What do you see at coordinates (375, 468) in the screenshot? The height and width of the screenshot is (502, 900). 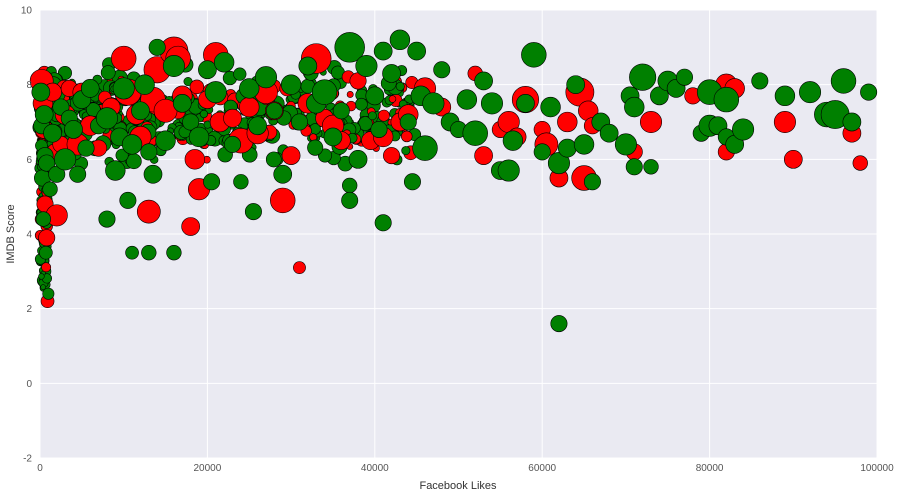 I see `x-tick-label: 40000` at bounding box center [375, 468].